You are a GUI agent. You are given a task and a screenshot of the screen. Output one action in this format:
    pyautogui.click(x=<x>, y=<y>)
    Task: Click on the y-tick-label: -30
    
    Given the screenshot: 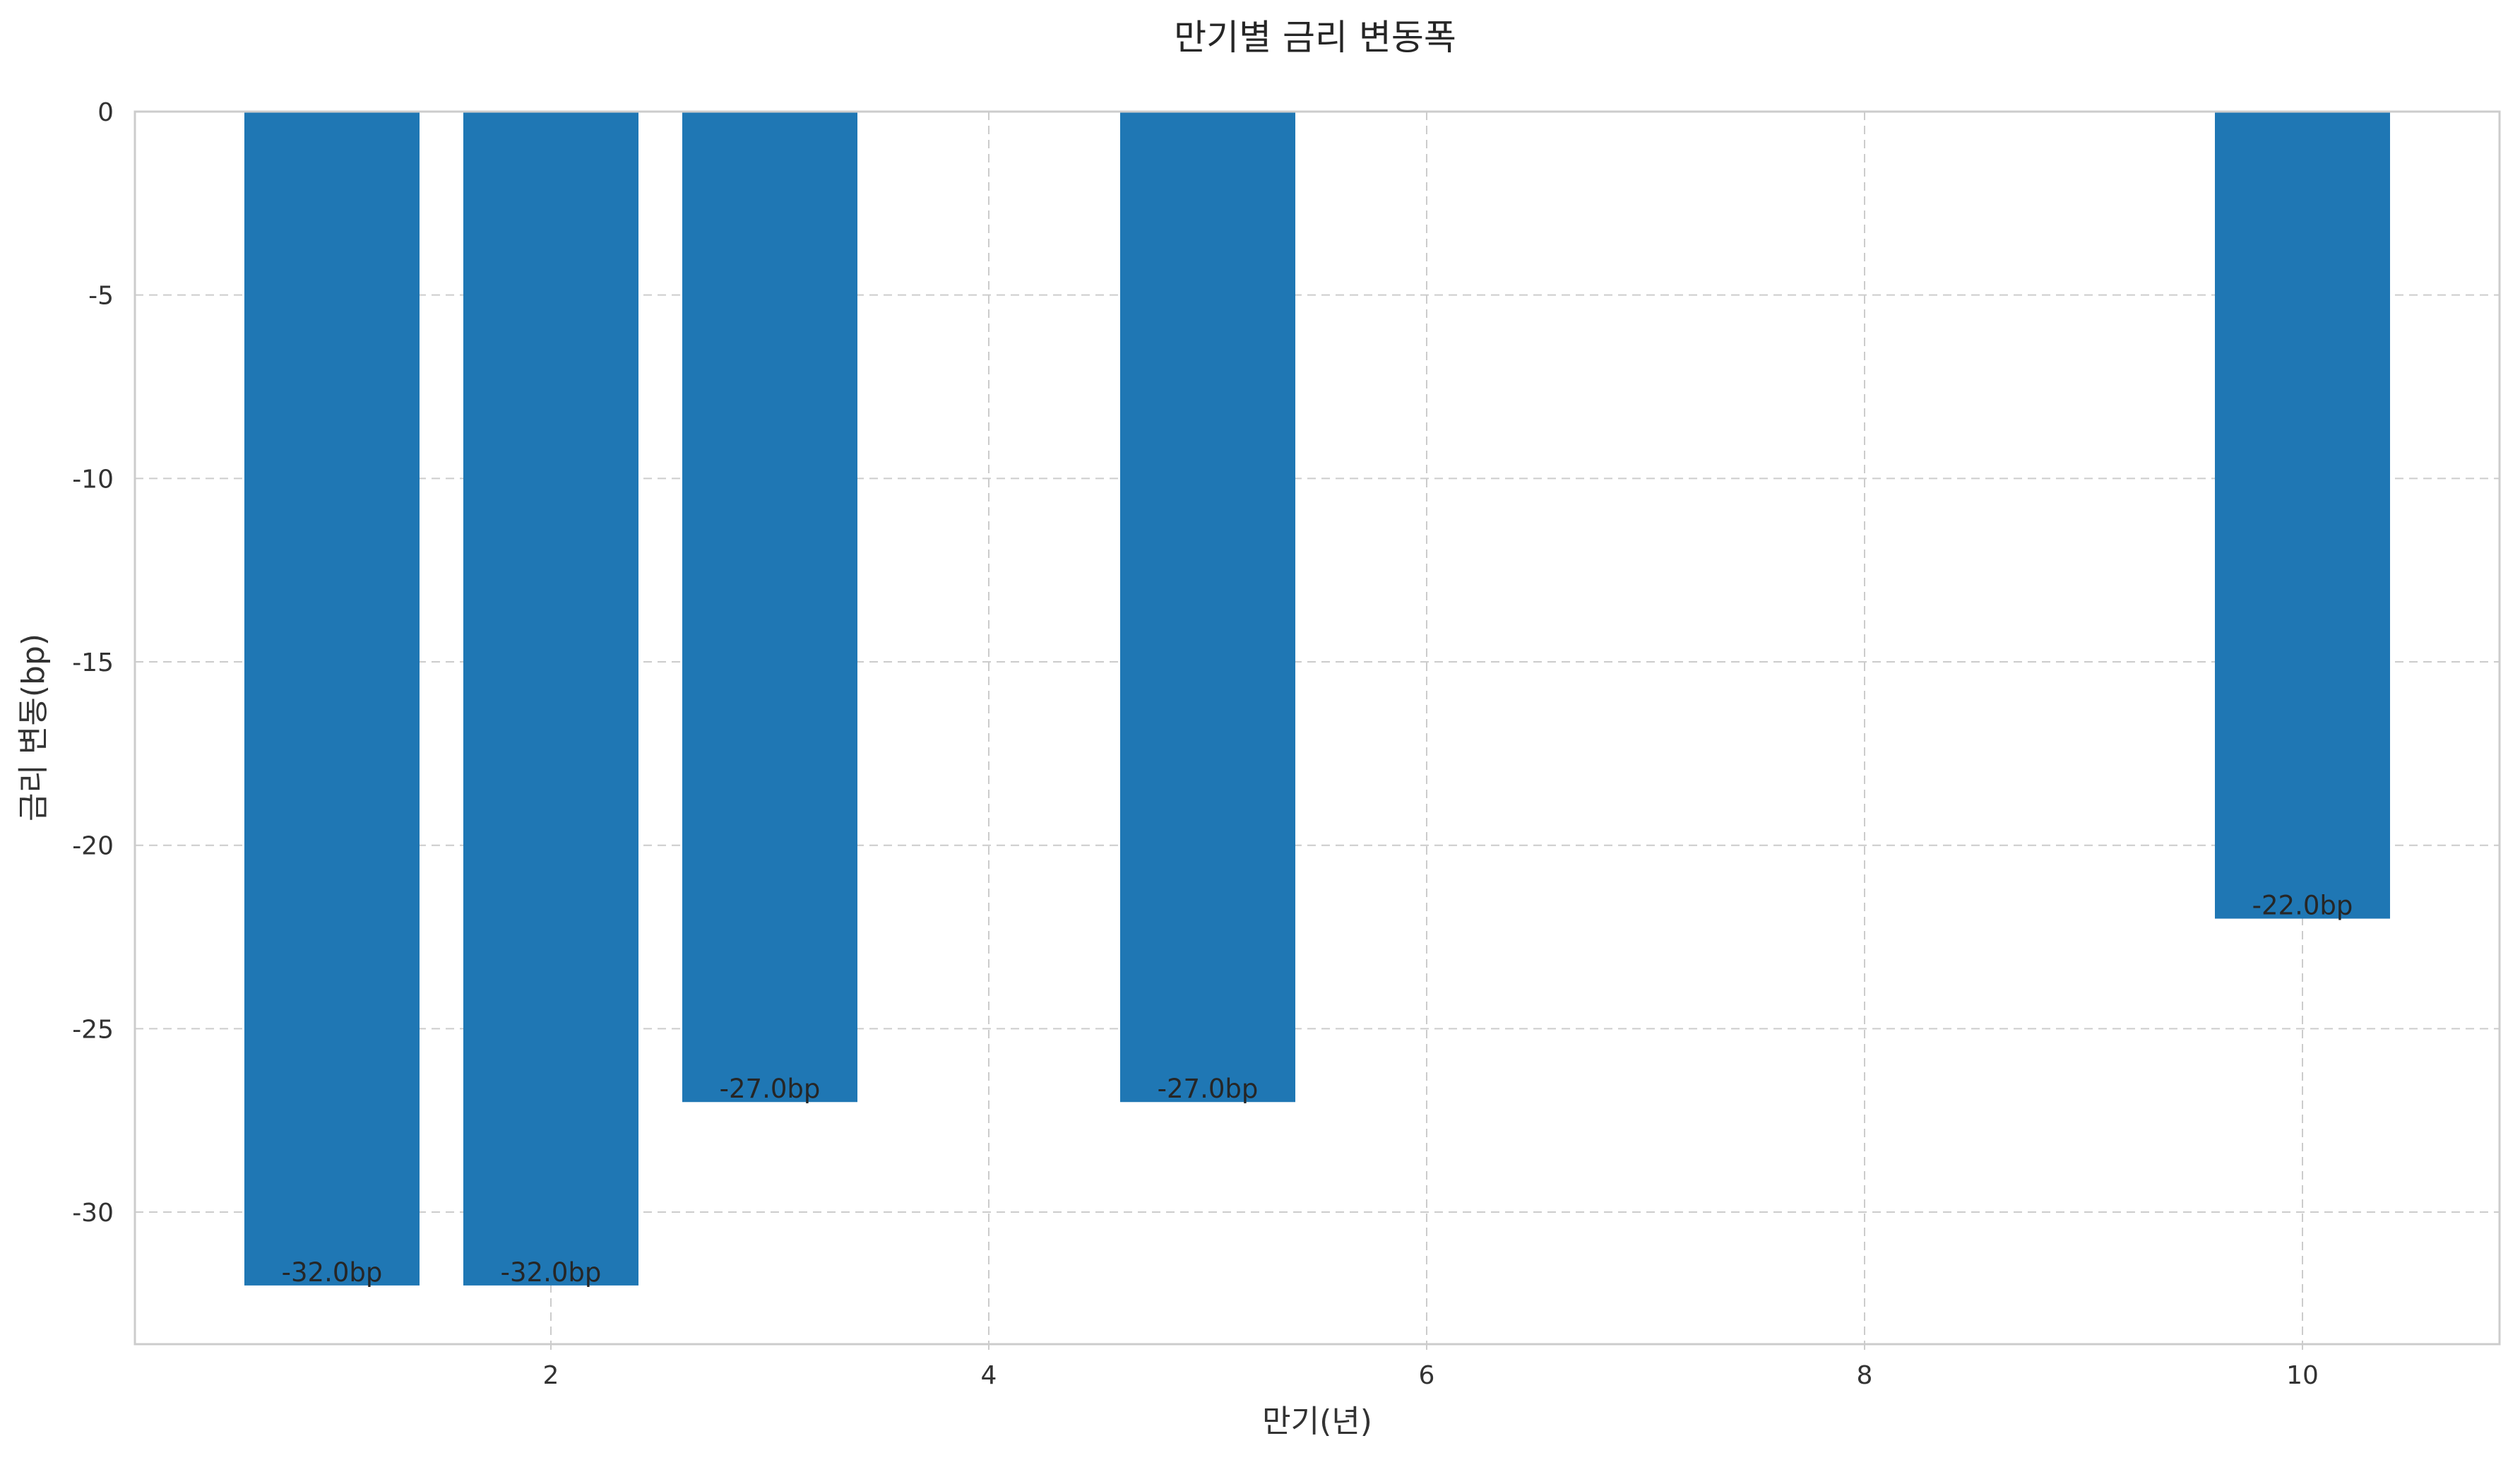 What is the action you would take?
    pyautogui.click(x=93, y=1213)
    